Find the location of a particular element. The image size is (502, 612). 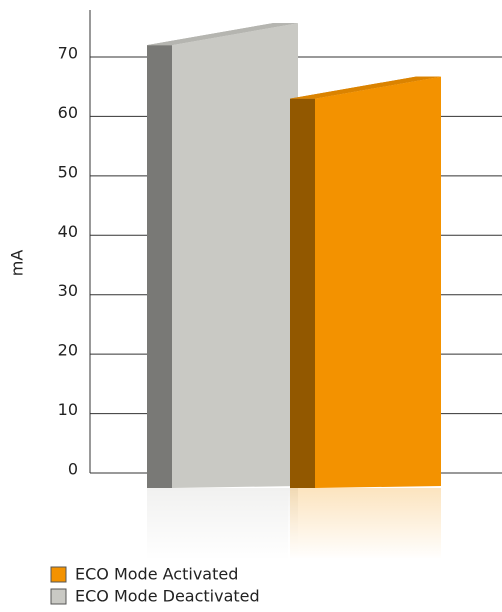

legend-label: ECO Mode Deactivated is located at coordinates (167, 596).